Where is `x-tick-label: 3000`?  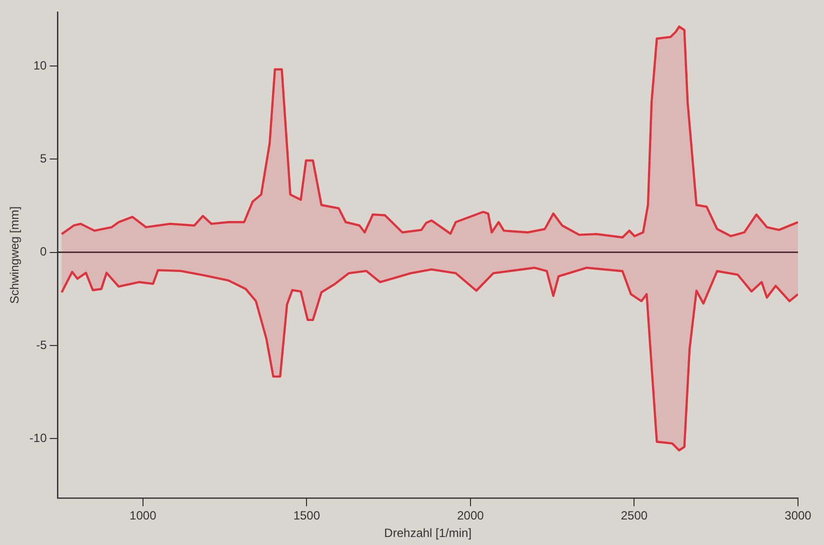 x-tick-label: 3000 is located at coordinates (798, 515).